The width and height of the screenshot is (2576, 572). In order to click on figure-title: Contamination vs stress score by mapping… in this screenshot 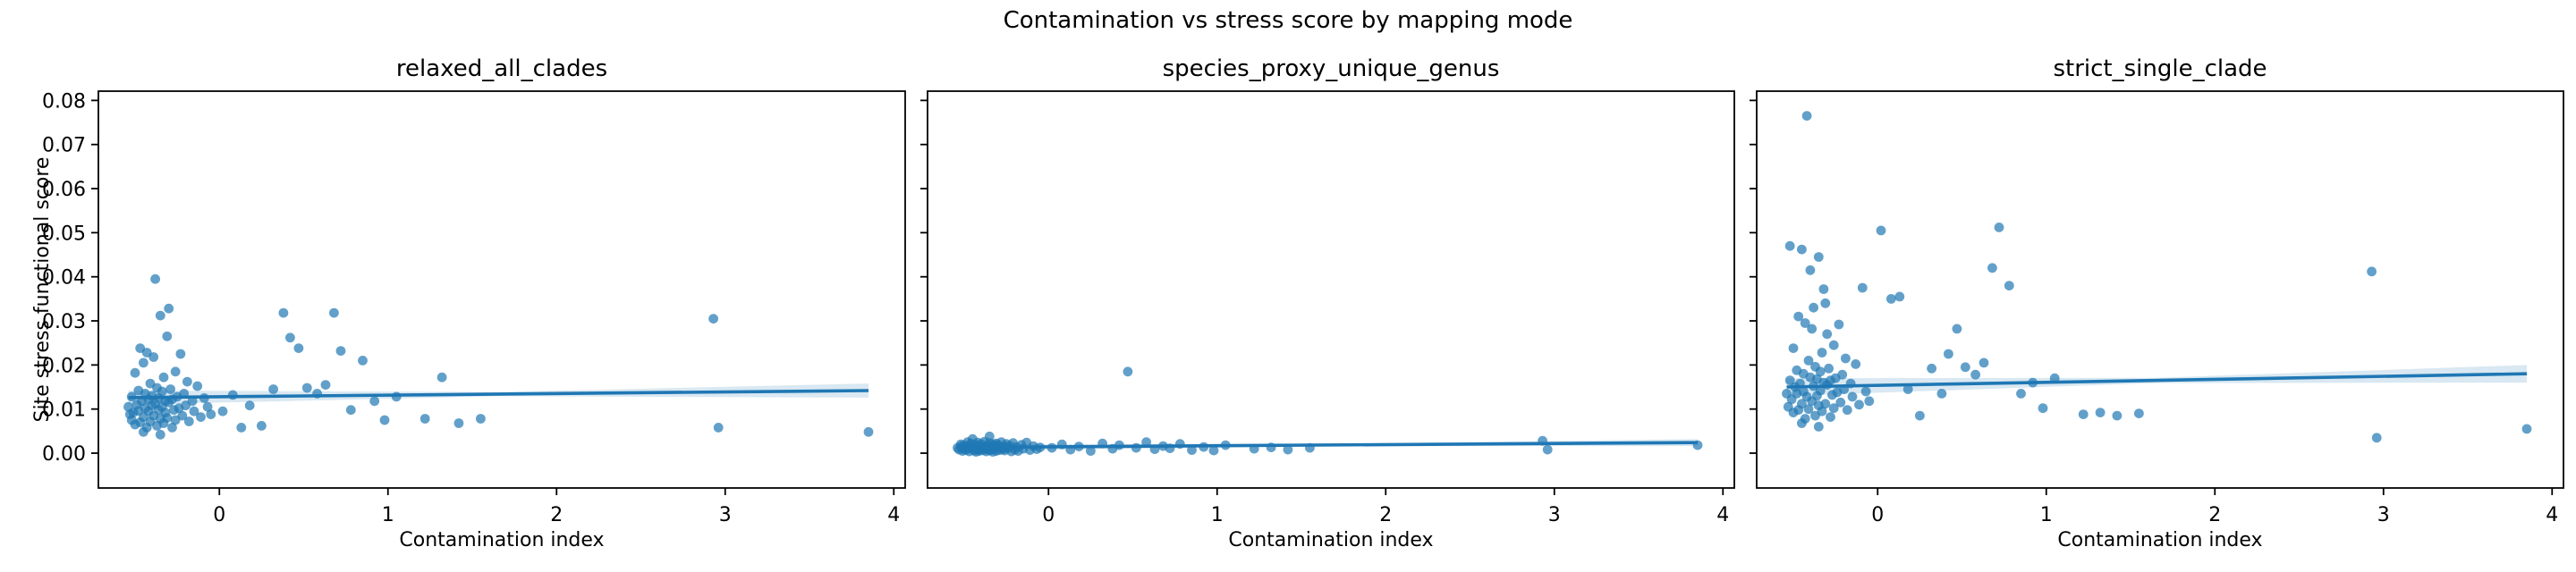, I will do `click(1288, 21)`.